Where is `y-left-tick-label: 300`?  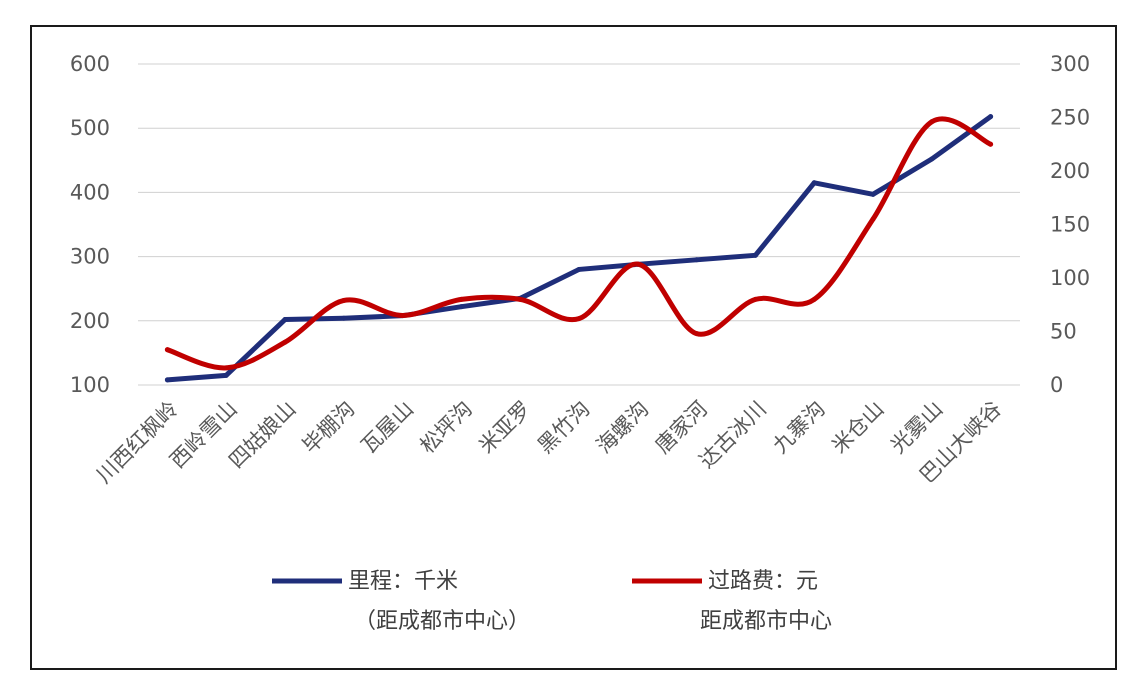
y-left-tick-label: 300 is located at coordinates (90, 257).